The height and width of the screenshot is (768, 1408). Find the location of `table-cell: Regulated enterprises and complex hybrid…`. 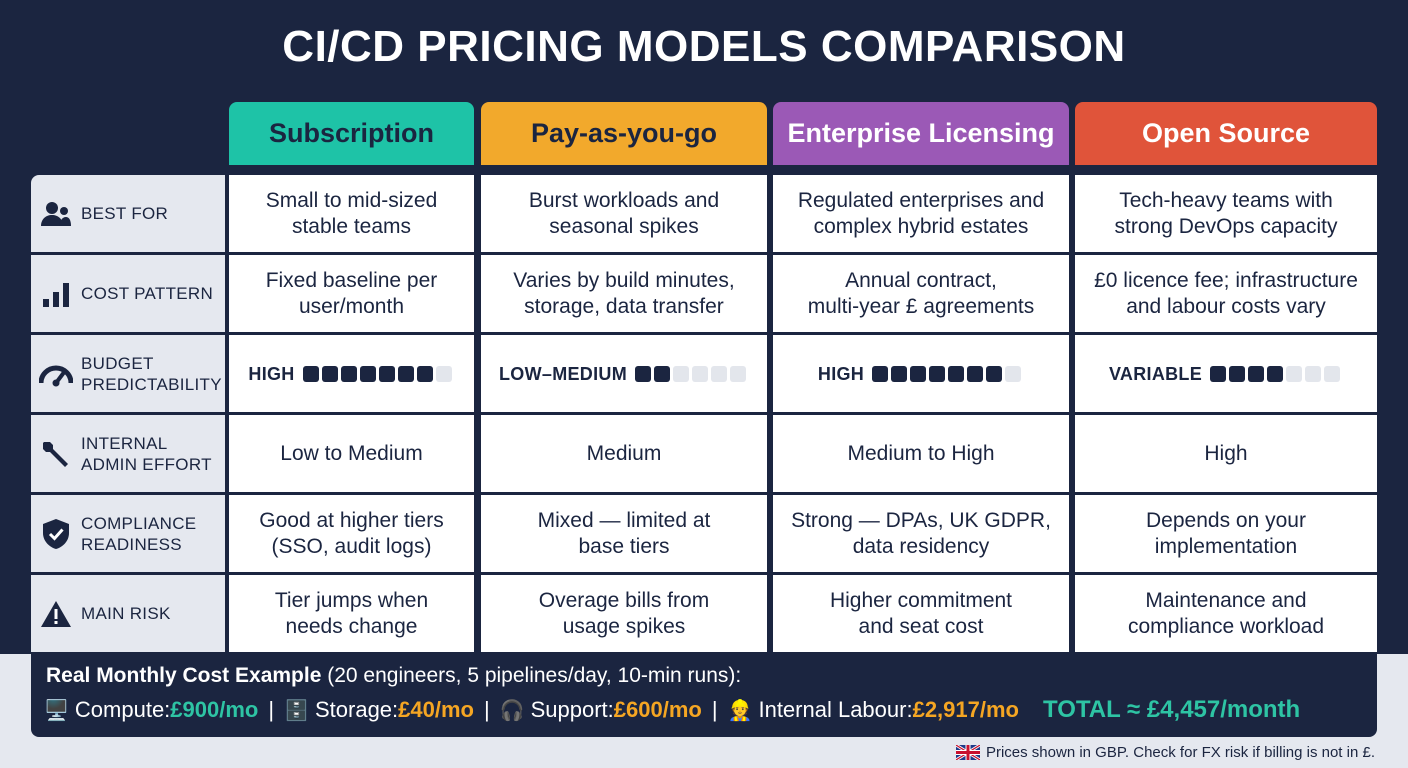

table-cell: Regulated enterprises and complex hybrid… is located at coordinates (921, 213).